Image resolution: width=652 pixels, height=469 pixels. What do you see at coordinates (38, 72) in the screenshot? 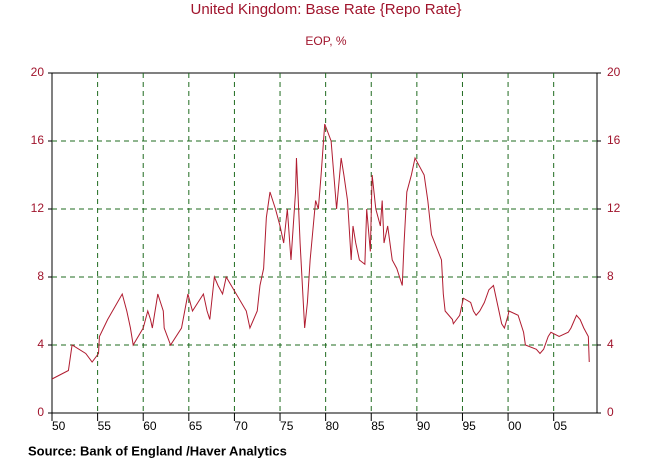
I see `y-tick-label: 20` at bounding box center [38, 72].